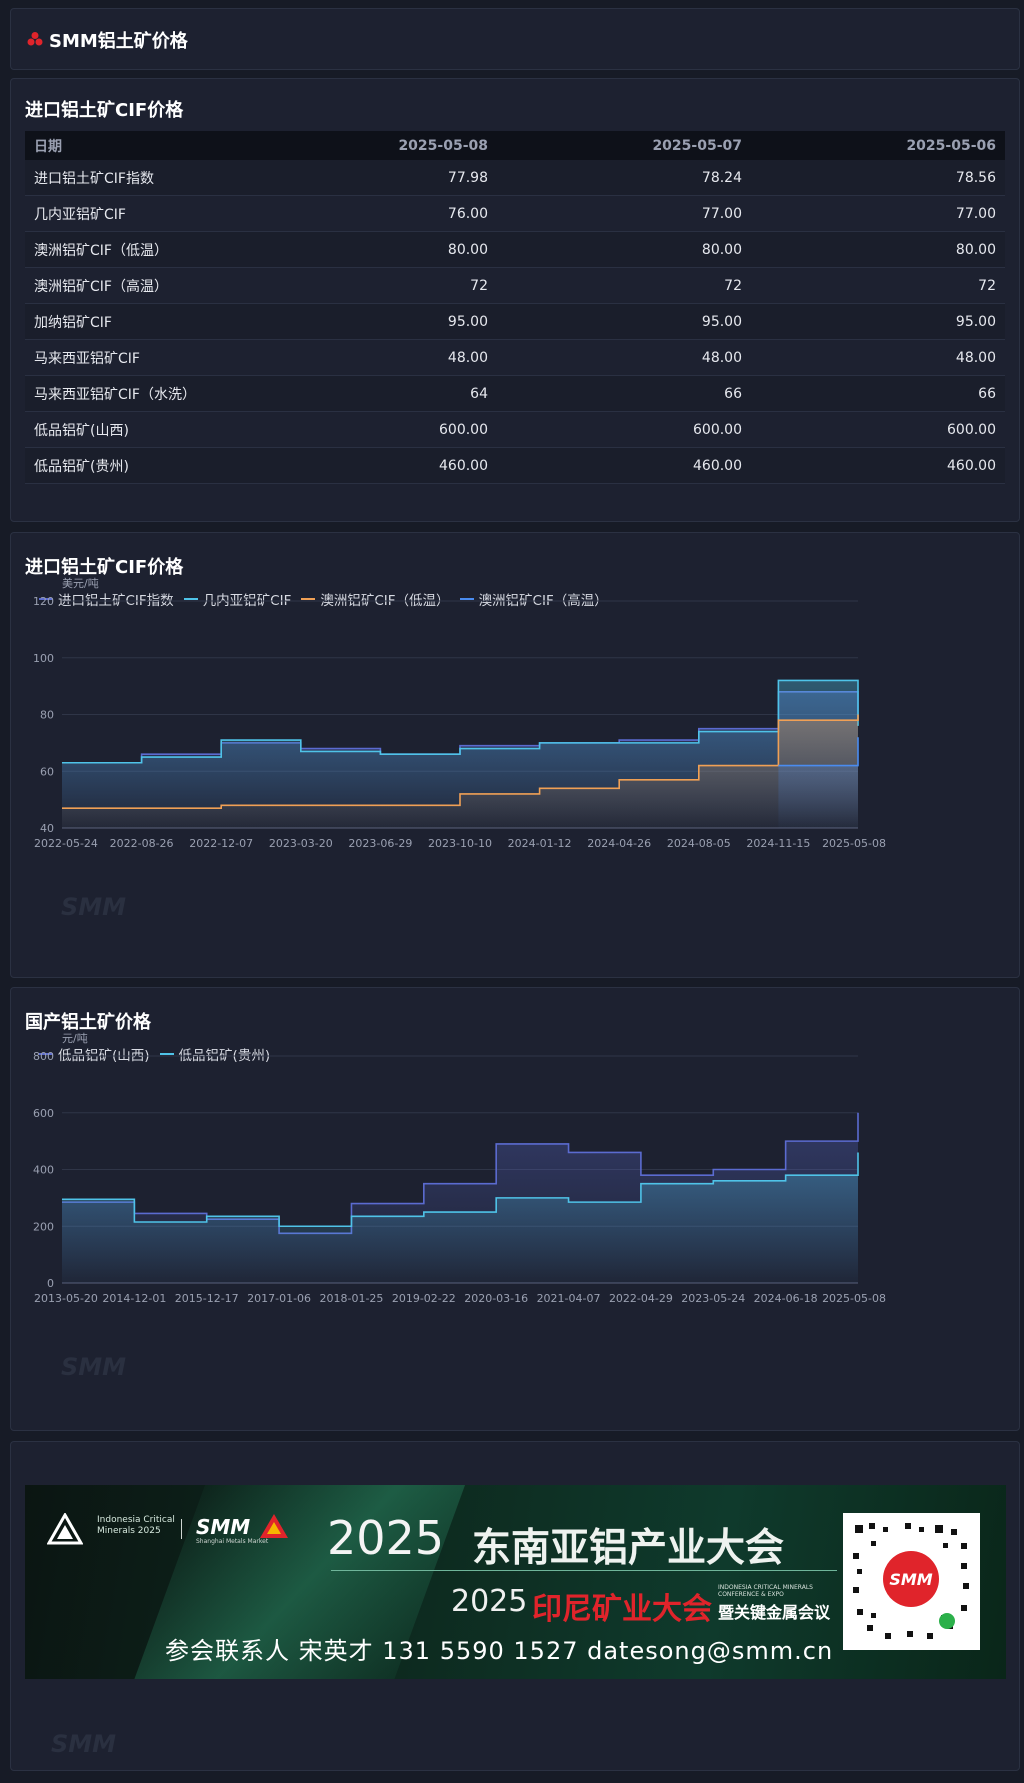 This screenshot has height=1783, width=1024. Describe the element at coordinates (66, 843) in the screenshot. I see `x-tick-label: 2022-05-24` at that location.